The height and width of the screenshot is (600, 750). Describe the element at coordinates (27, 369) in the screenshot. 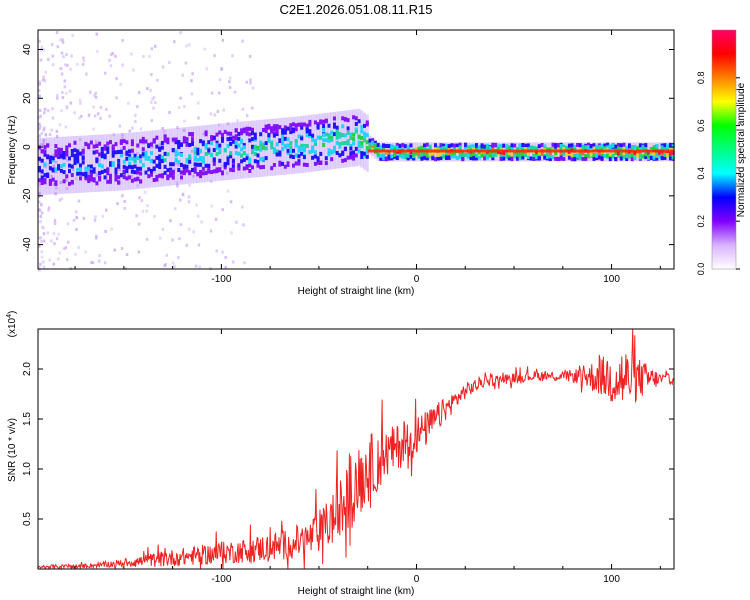

I see `snr-ytick-label: 2.0` at that location.